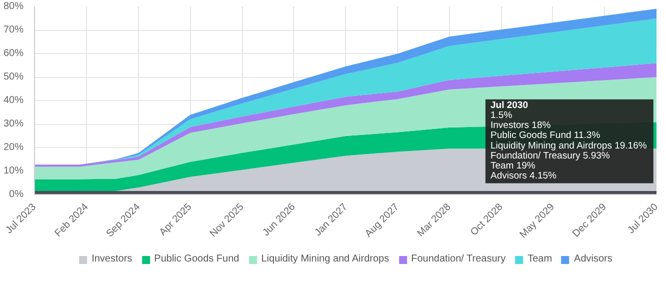 The width and height of the screenshot is (666, 284). What do you see at coordinates (550, 156) in the screenshot?
I see `annotation: Foundation/ Treasury 5.93%` at bounding box center [550, 156].